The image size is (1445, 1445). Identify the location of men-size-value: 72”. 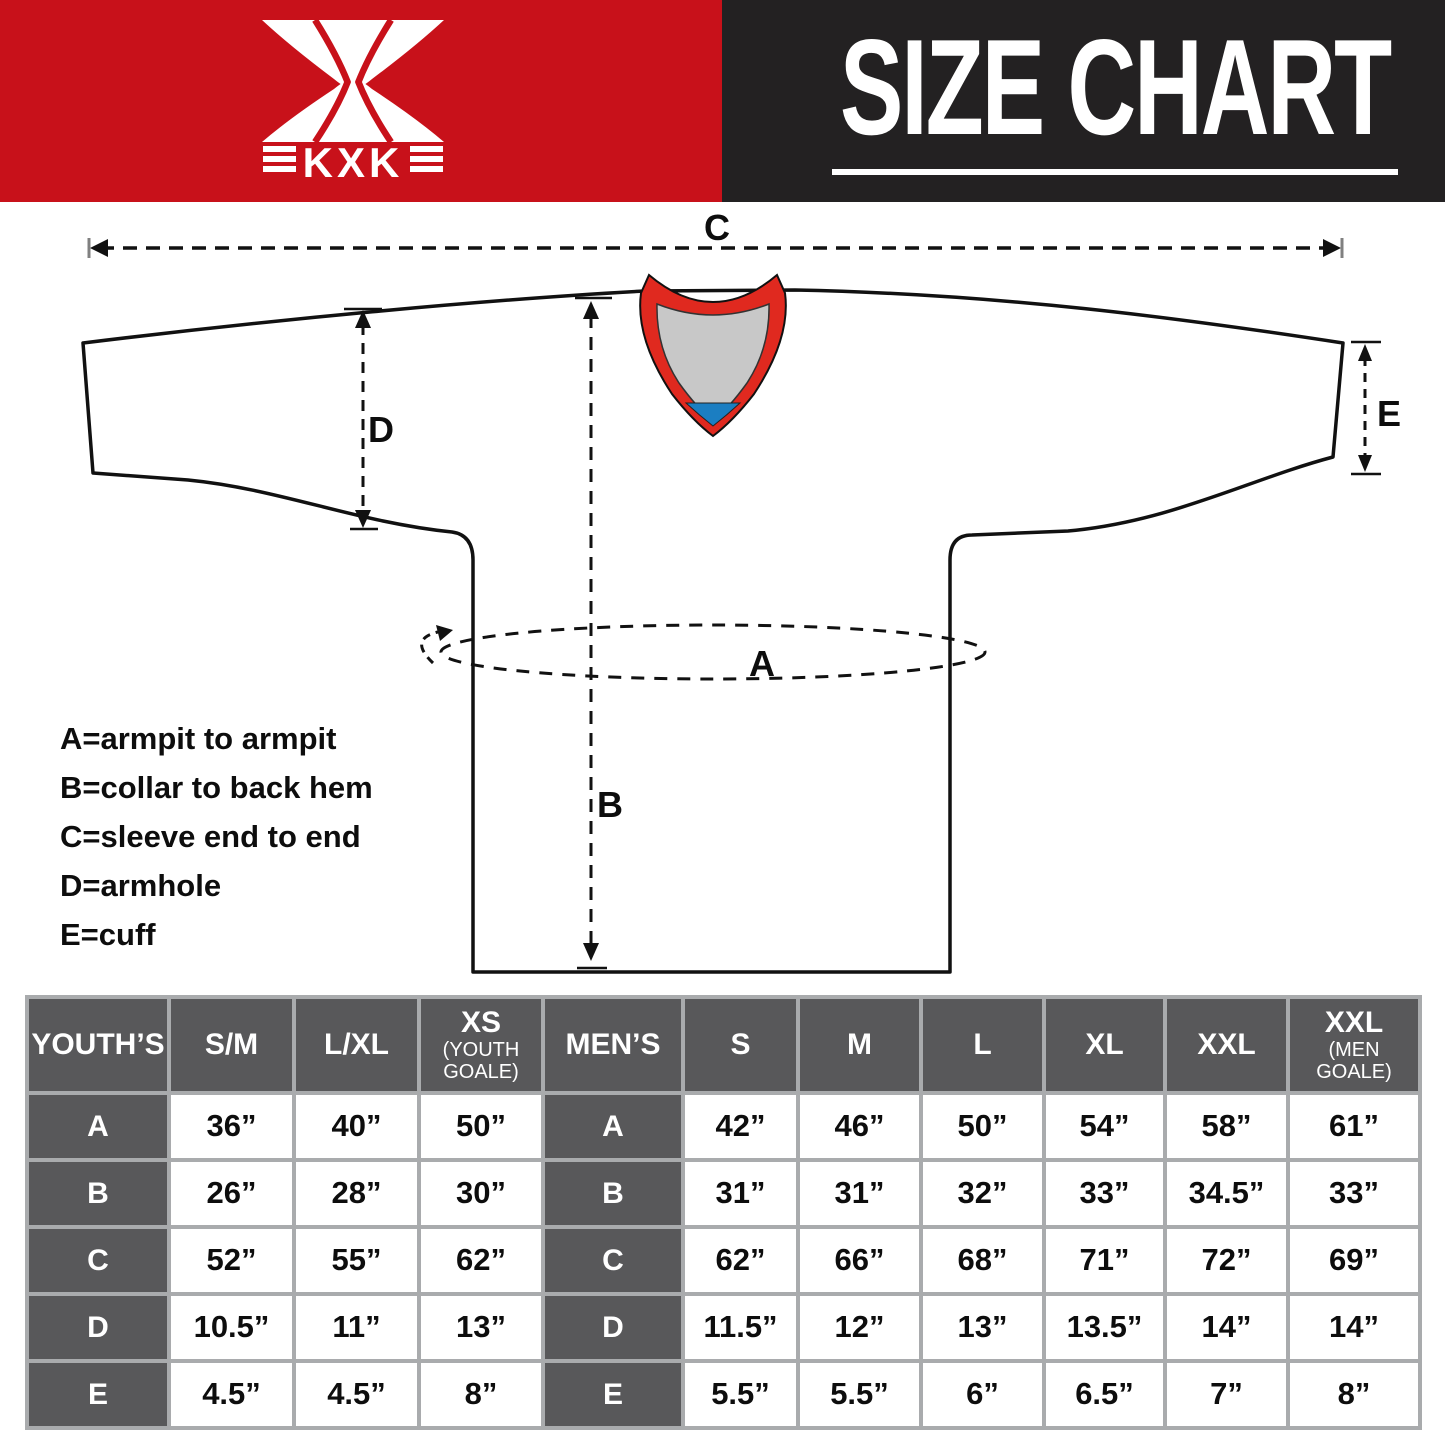
(1226, 1260).